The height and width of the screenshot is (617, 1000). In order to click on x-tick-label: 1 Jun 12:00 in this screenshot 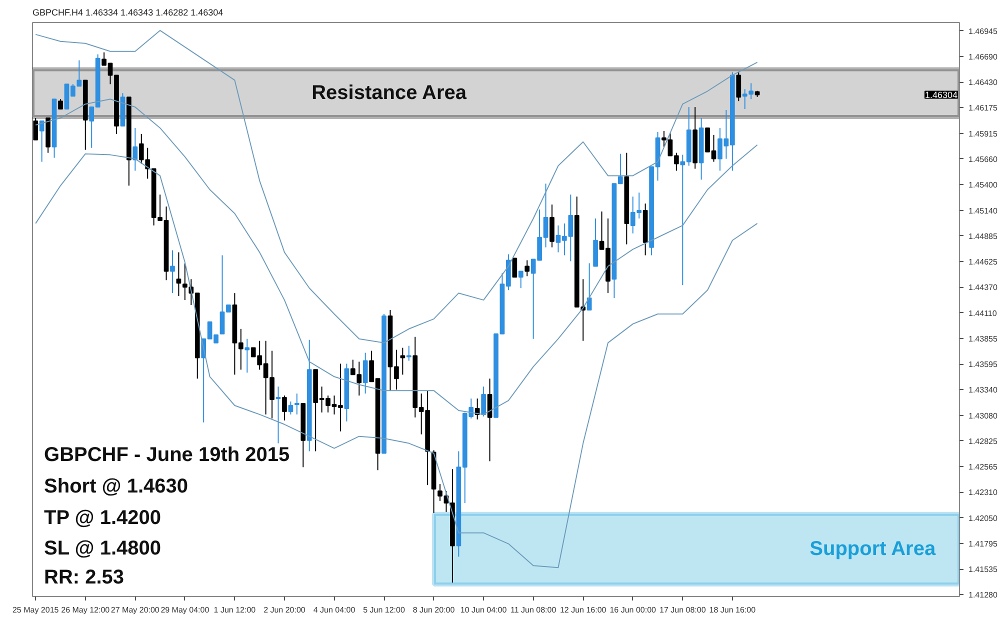, I will do `click(235, 610)`.